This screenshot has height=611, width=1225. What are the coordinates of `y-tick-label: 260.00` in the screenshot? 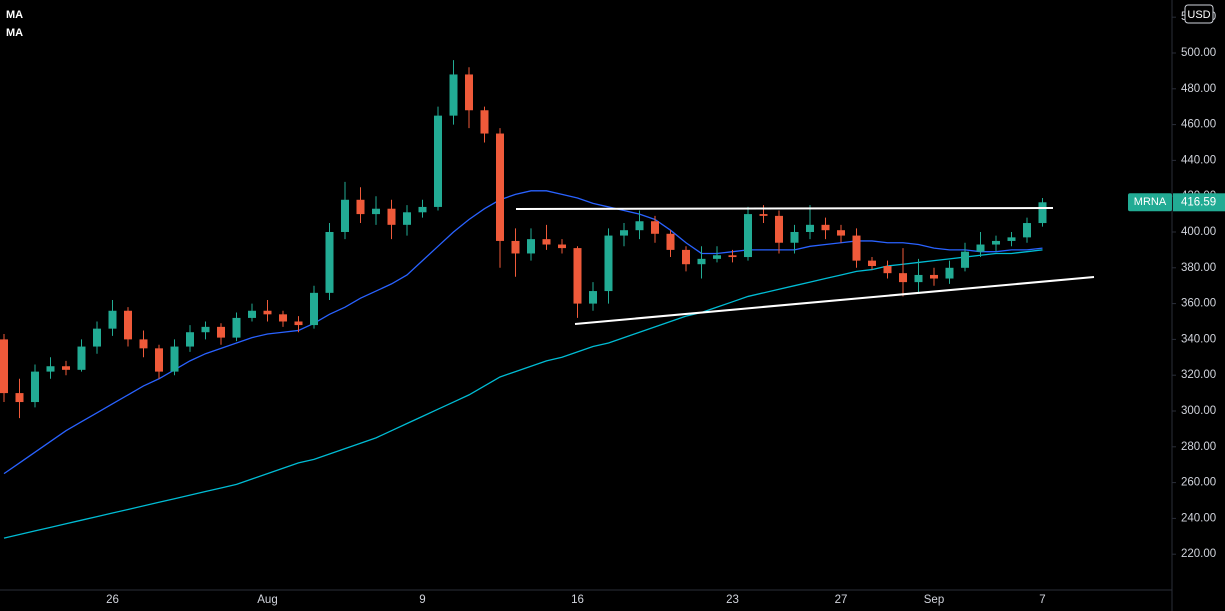 It's located at (1198, 483).